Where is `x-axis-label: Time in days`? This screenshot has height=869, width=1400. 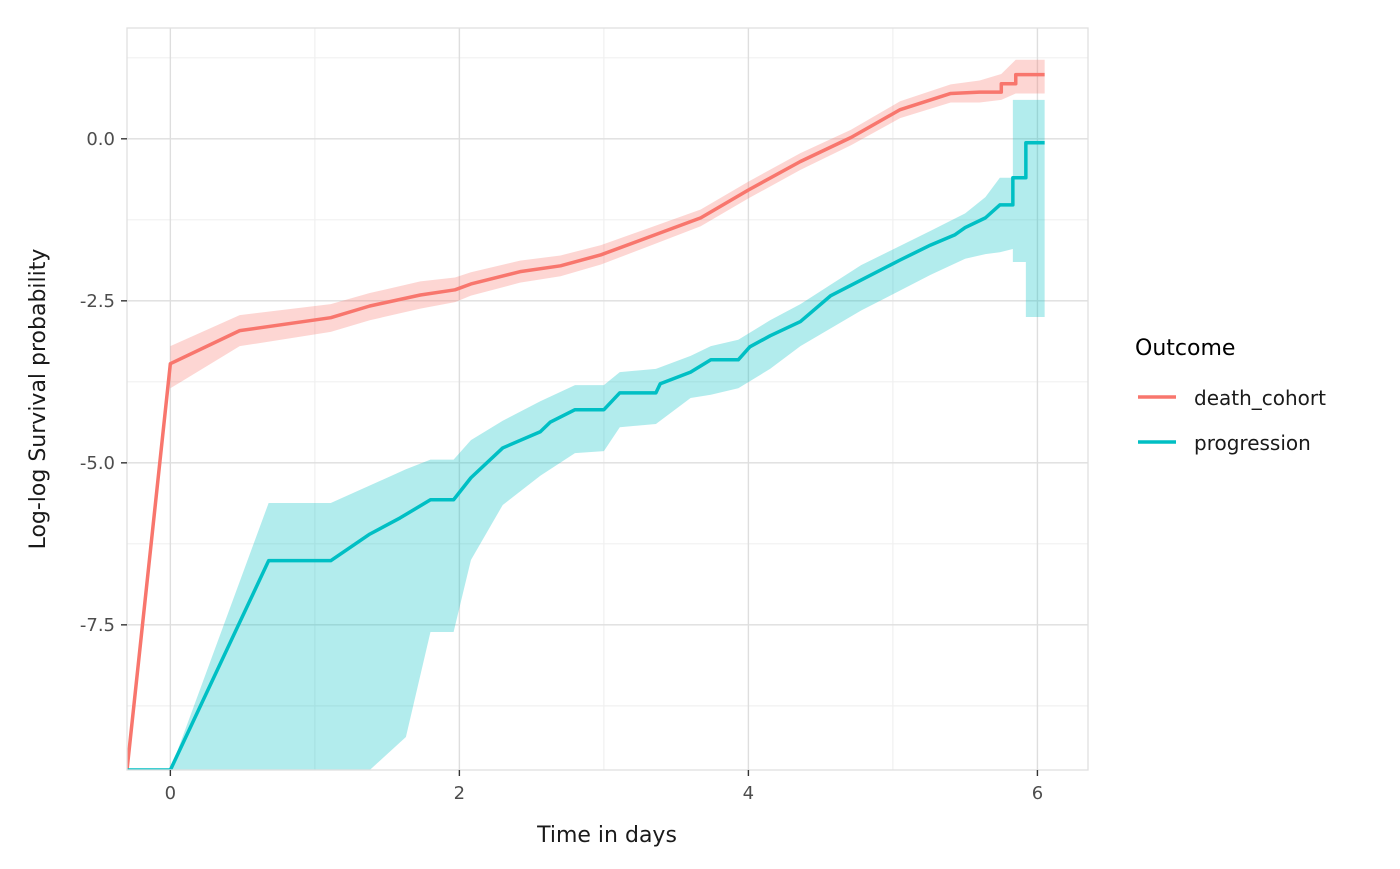
x-axis-label: Time in days is located at coordinates (606, 835).